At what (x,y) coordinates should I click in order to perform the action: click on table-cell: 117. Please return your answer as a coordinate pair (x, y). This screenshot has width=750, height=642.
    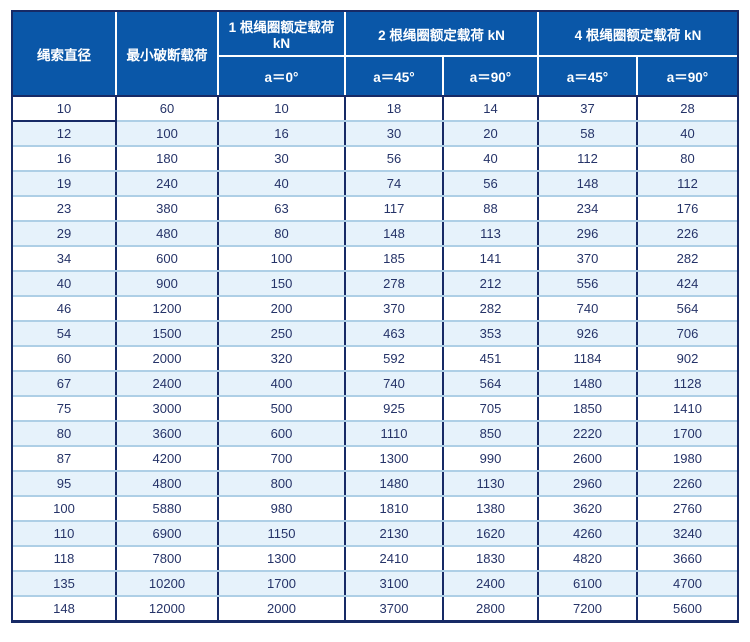
    Looking at the image, I should click on (394, 209).